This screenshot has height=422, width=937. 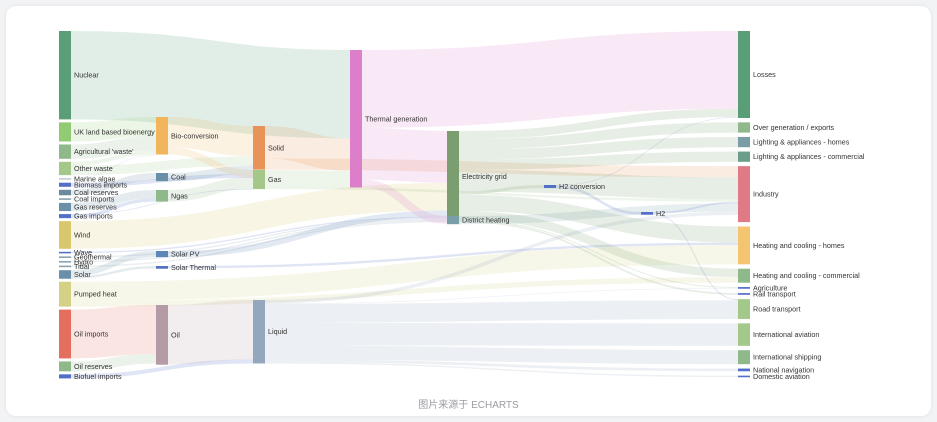 I want to click on link-other-waste-to-bio-conversion, so click(x=113, y=158).